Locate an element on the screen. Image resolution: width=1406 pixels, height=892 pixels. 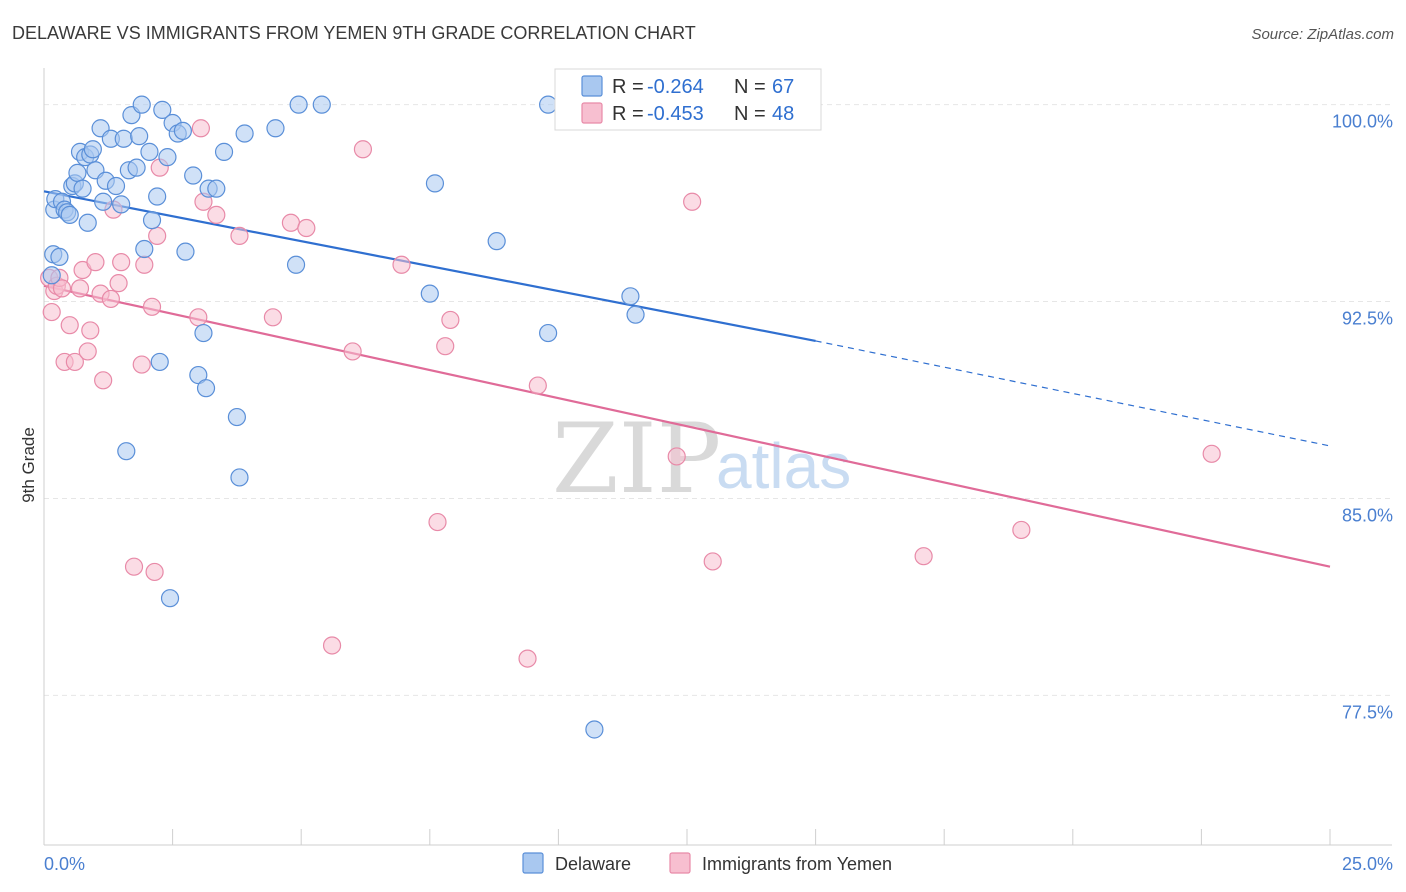
legend-swatch-delaware is located at coordinates (533, 863).